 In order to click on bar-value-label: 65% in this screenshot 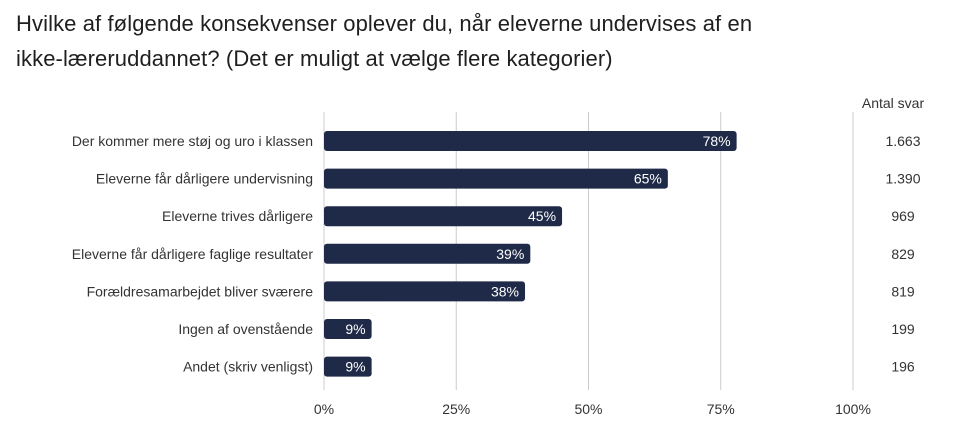, I will do `click(648, 179)`.